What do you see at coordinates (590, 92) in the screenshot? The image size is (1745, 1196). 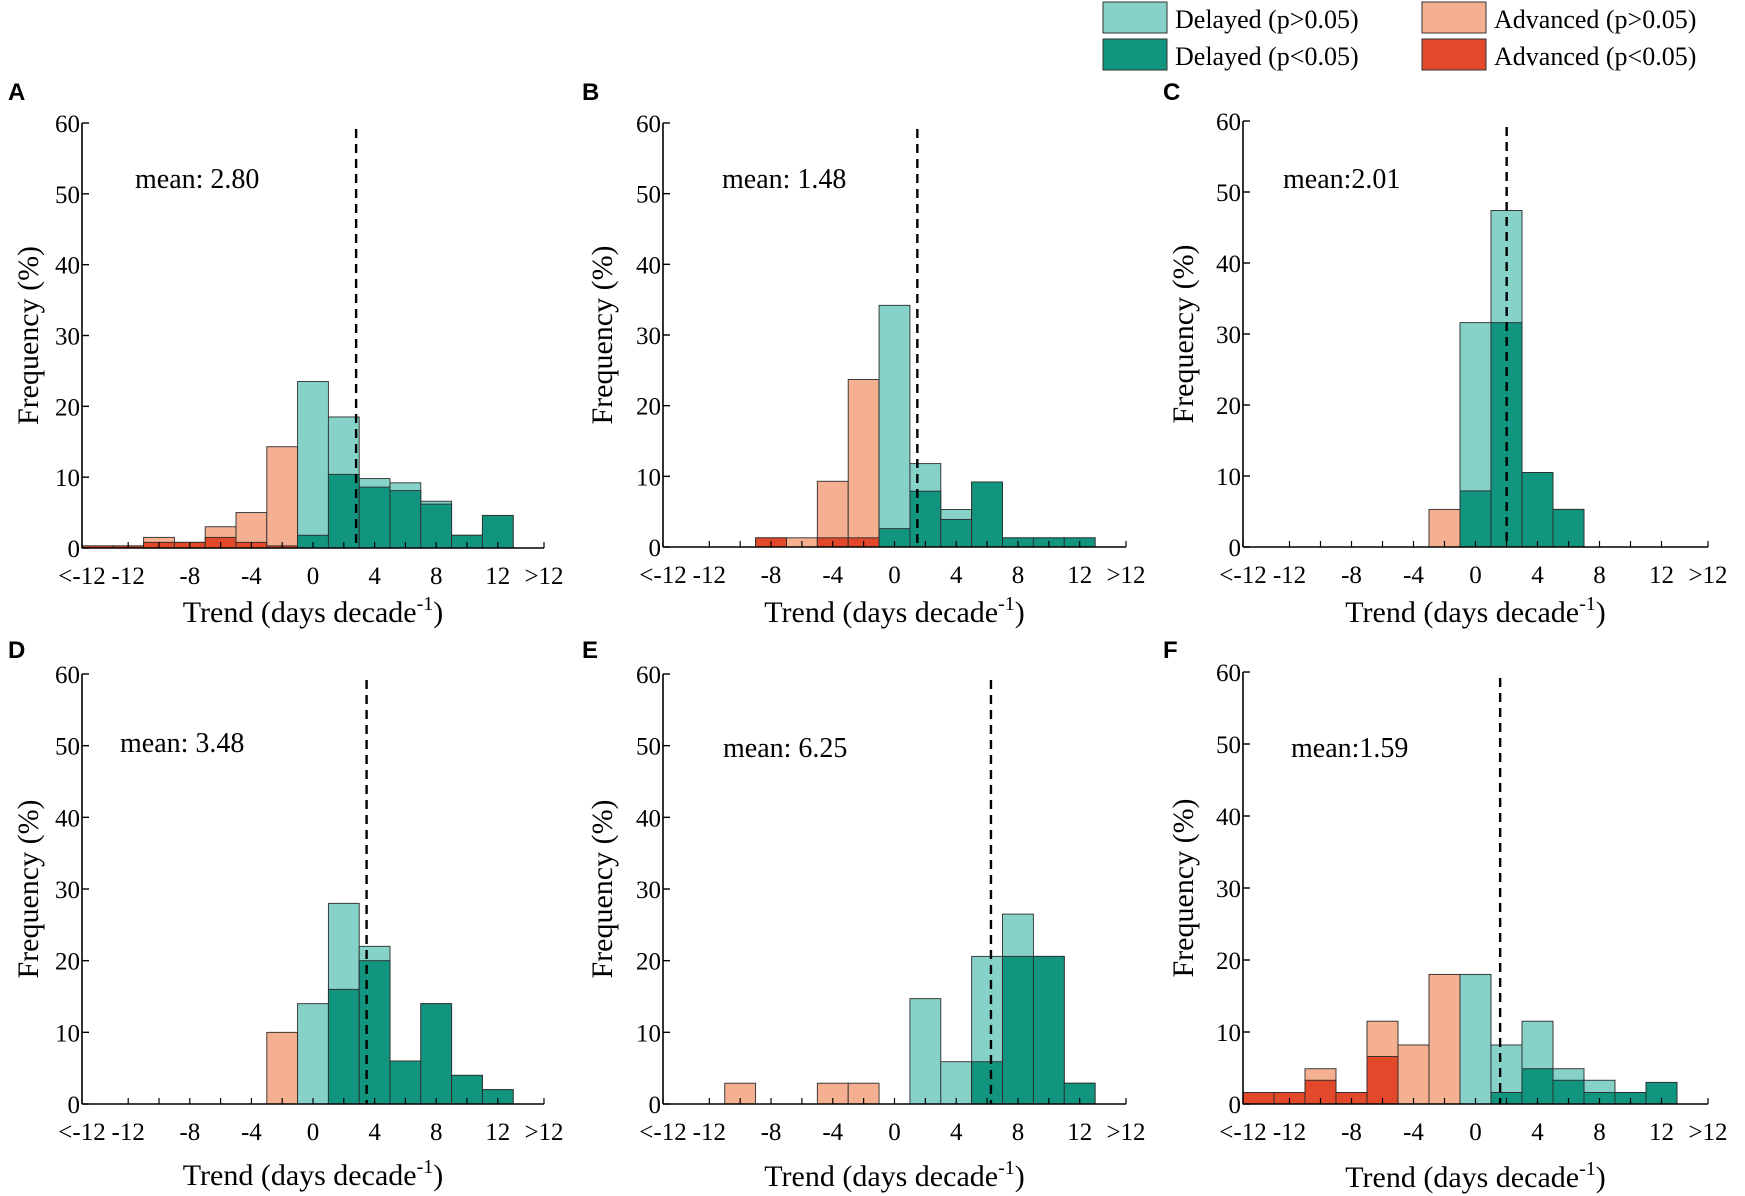 I see `panel-letter: B` at bounding box center [590, 92].